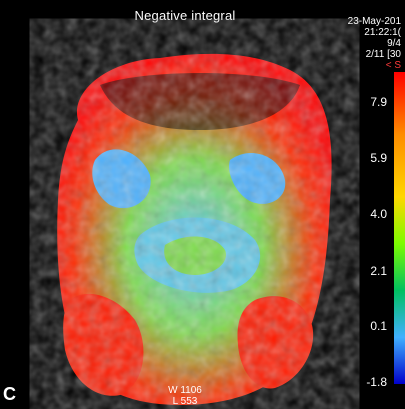 This screenshot has width=405, height=409. Describe the element at coordinates (383, 54) in the screenshot. I see `scan-info-line4: 2/11 [30` at that location.